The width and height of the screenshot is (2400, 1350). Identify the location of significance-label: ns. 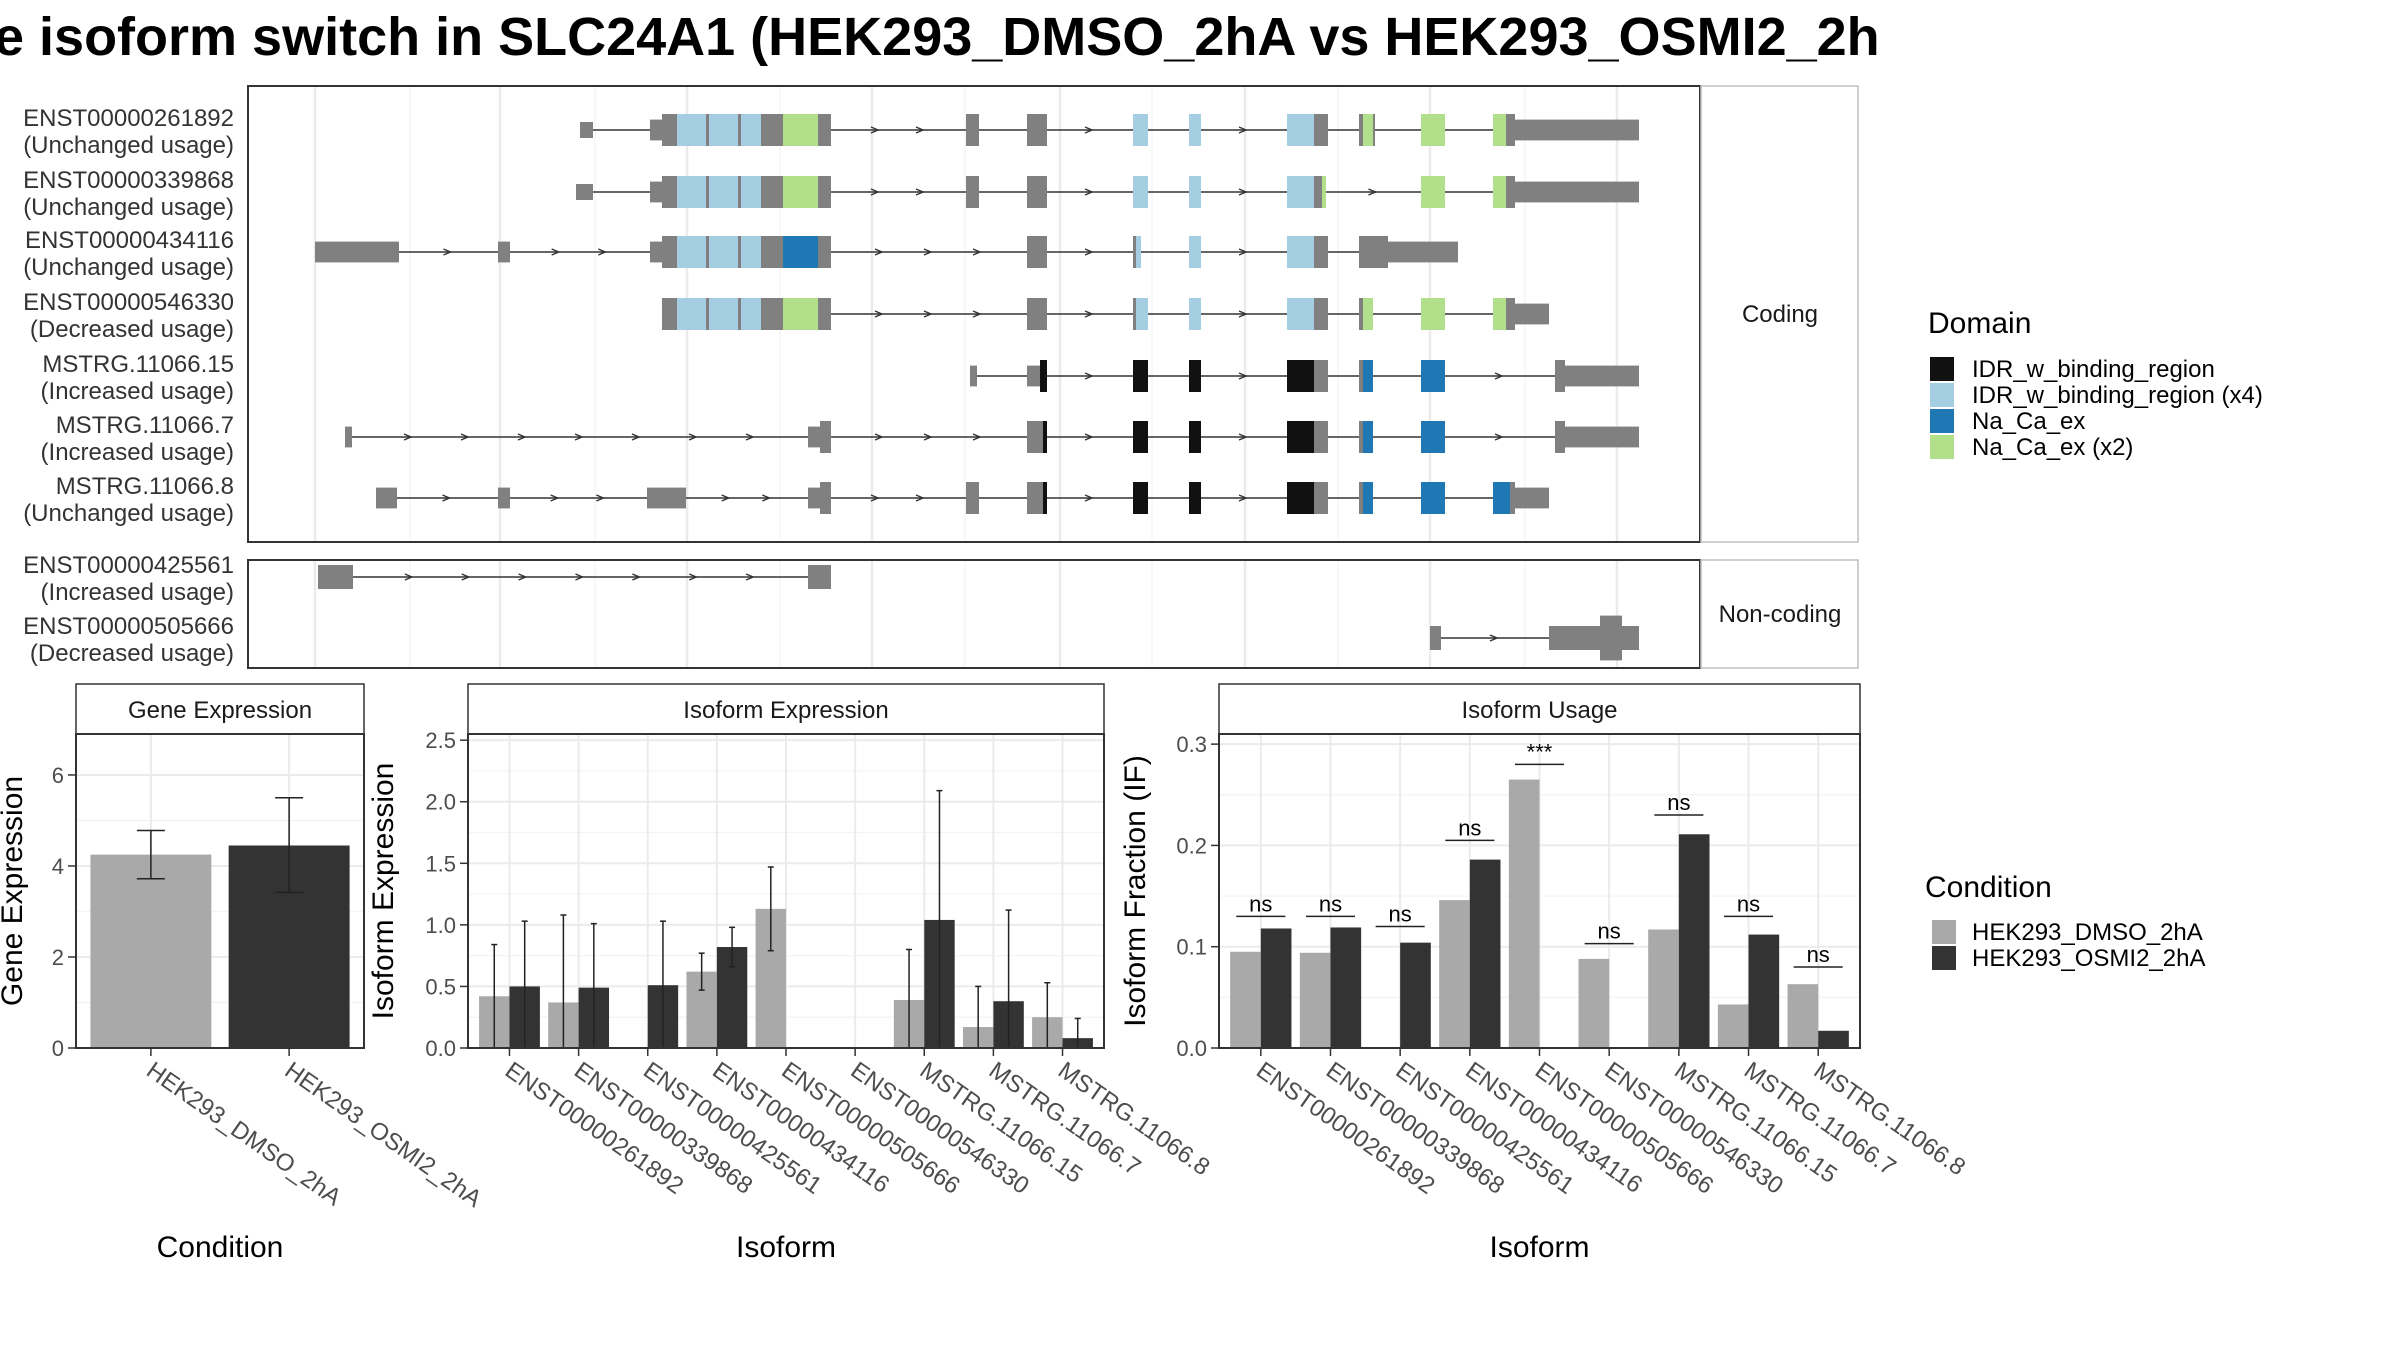
(1678, 802).